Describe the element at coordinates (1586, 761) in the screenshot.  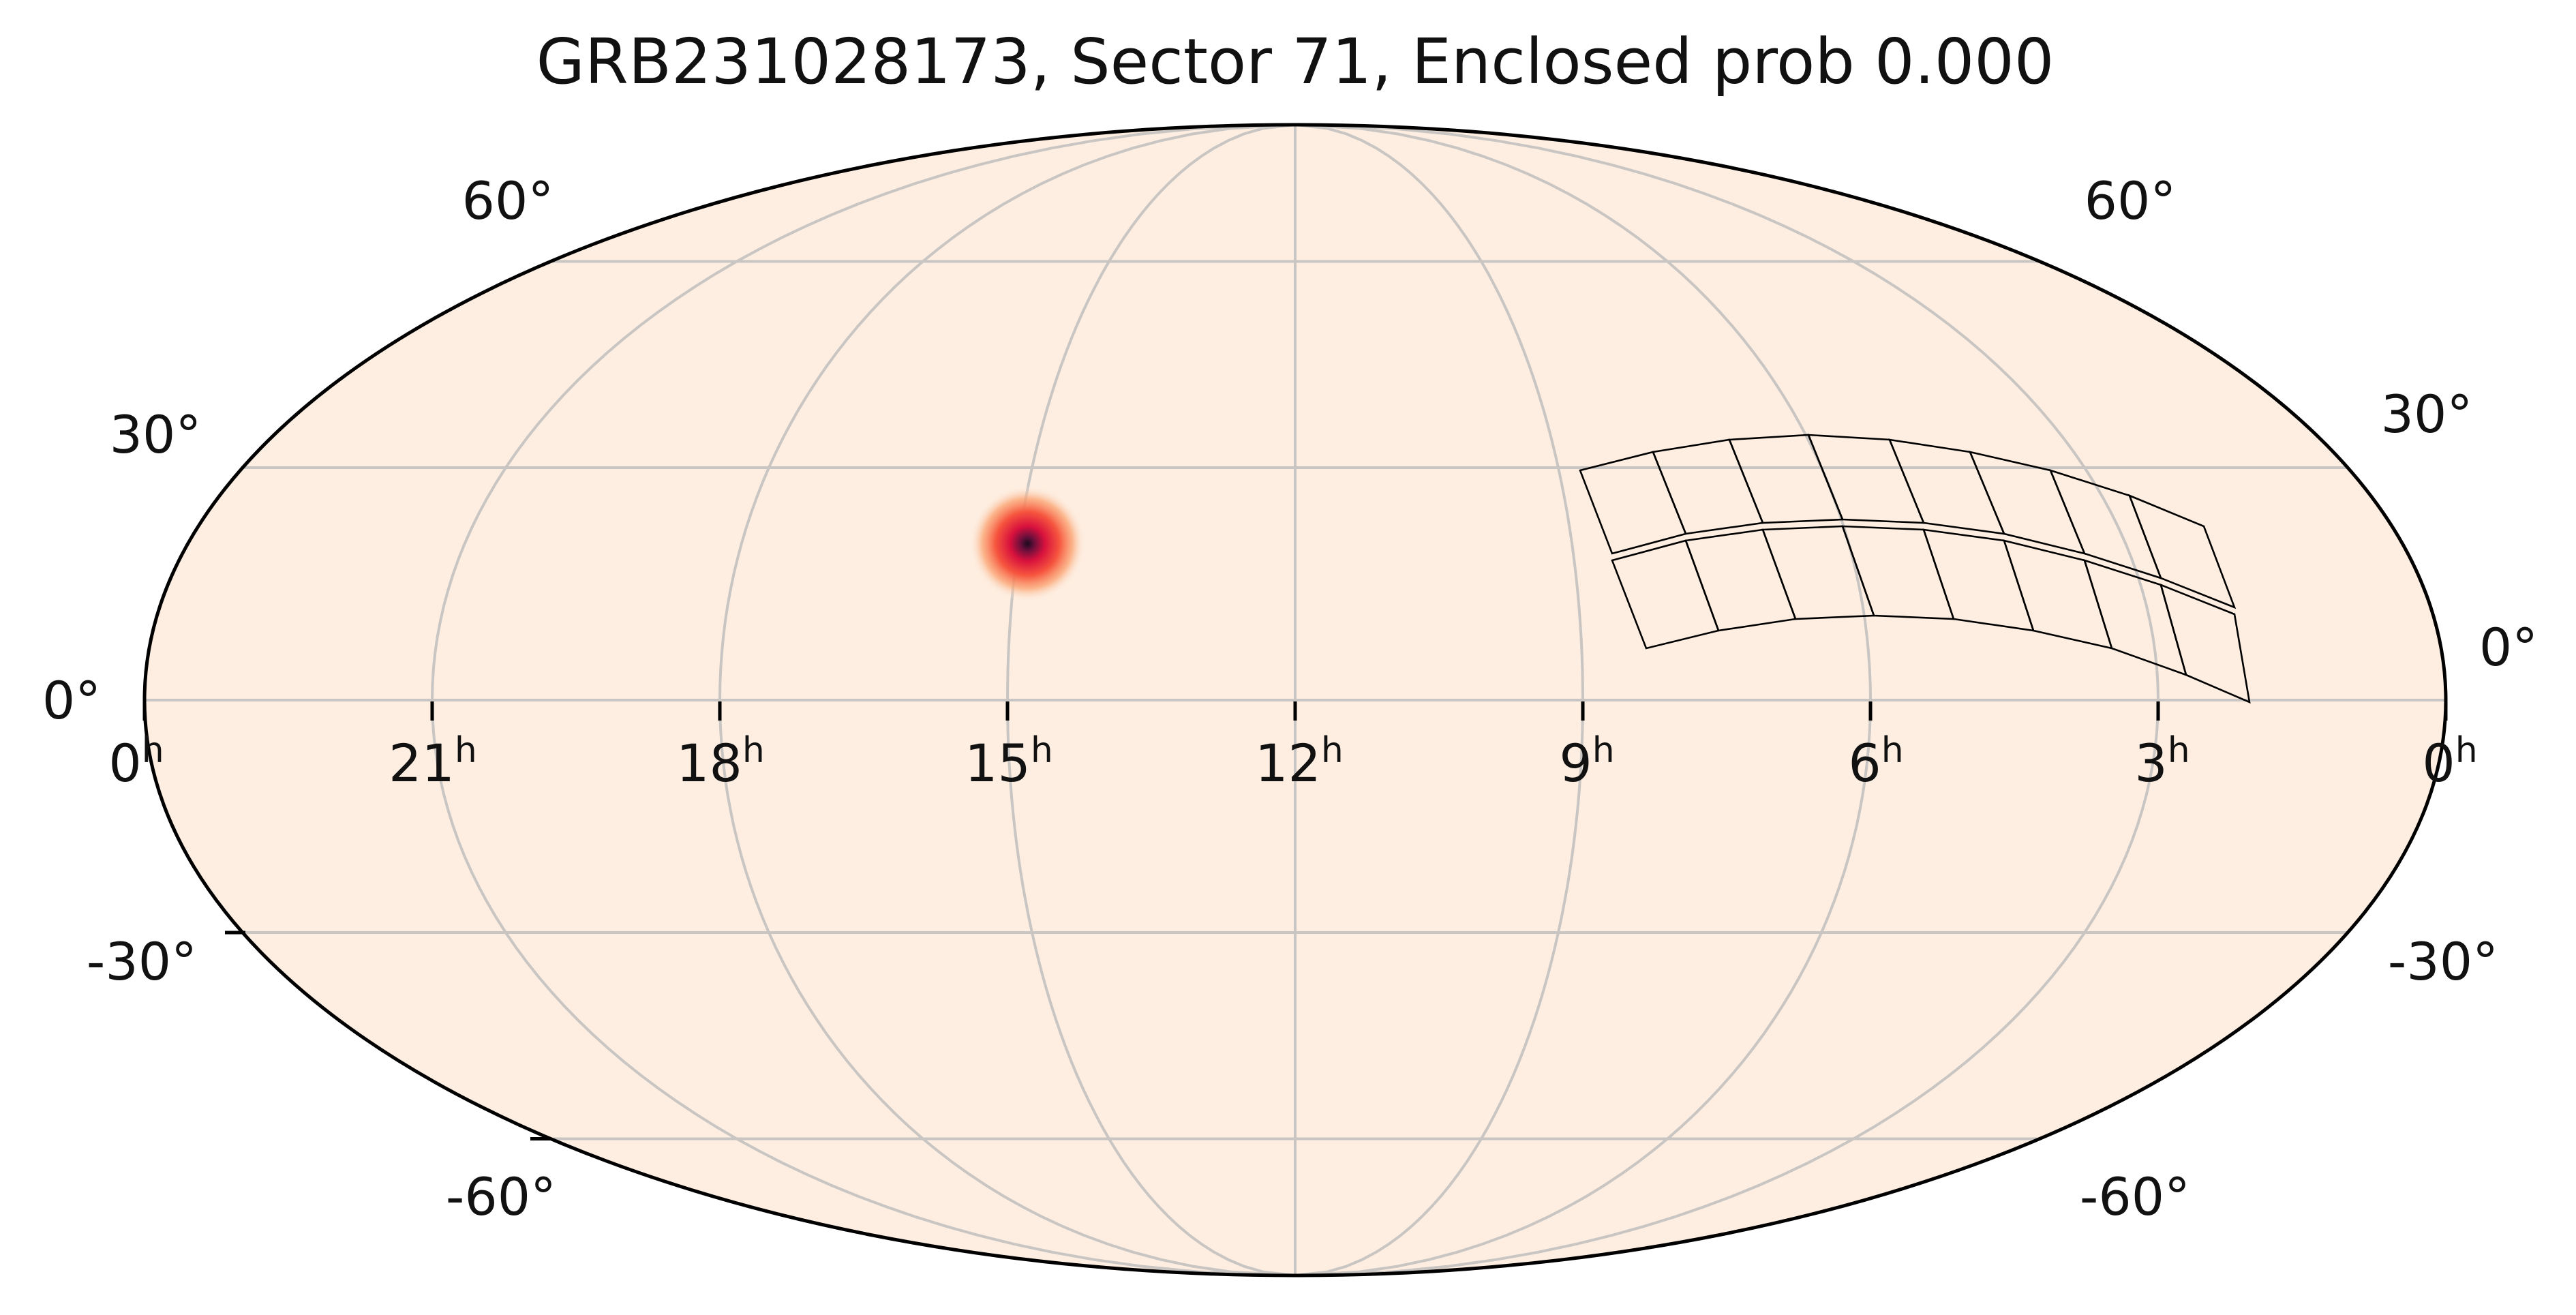
I see `ra-tick-label: 9h` at that location.